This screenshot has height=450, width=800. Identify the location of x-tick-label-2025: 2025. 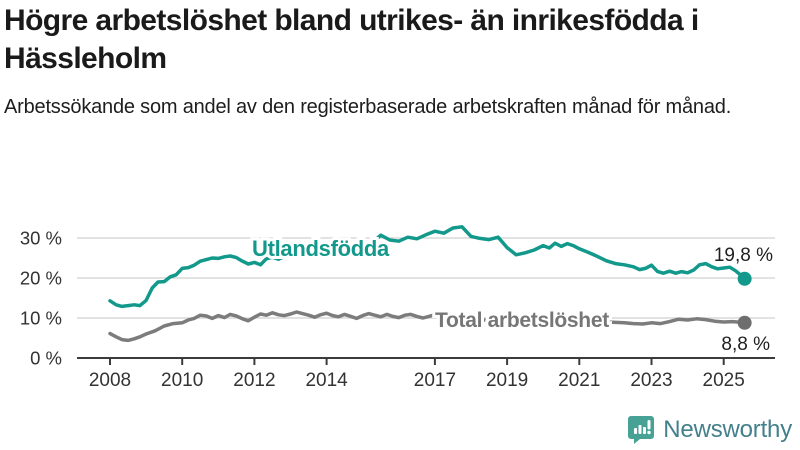
(724, 380).